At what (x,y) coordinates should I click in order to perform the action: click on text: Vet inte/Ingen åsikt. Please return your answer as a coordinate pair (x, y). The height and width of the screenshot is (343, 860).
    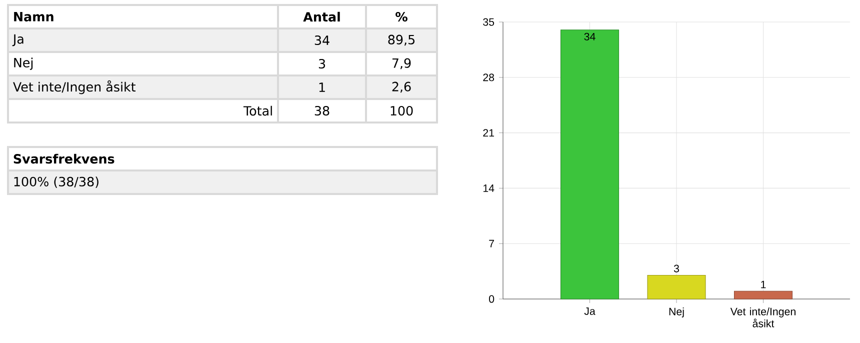
    Looking at the image, I should click on (74, 87).